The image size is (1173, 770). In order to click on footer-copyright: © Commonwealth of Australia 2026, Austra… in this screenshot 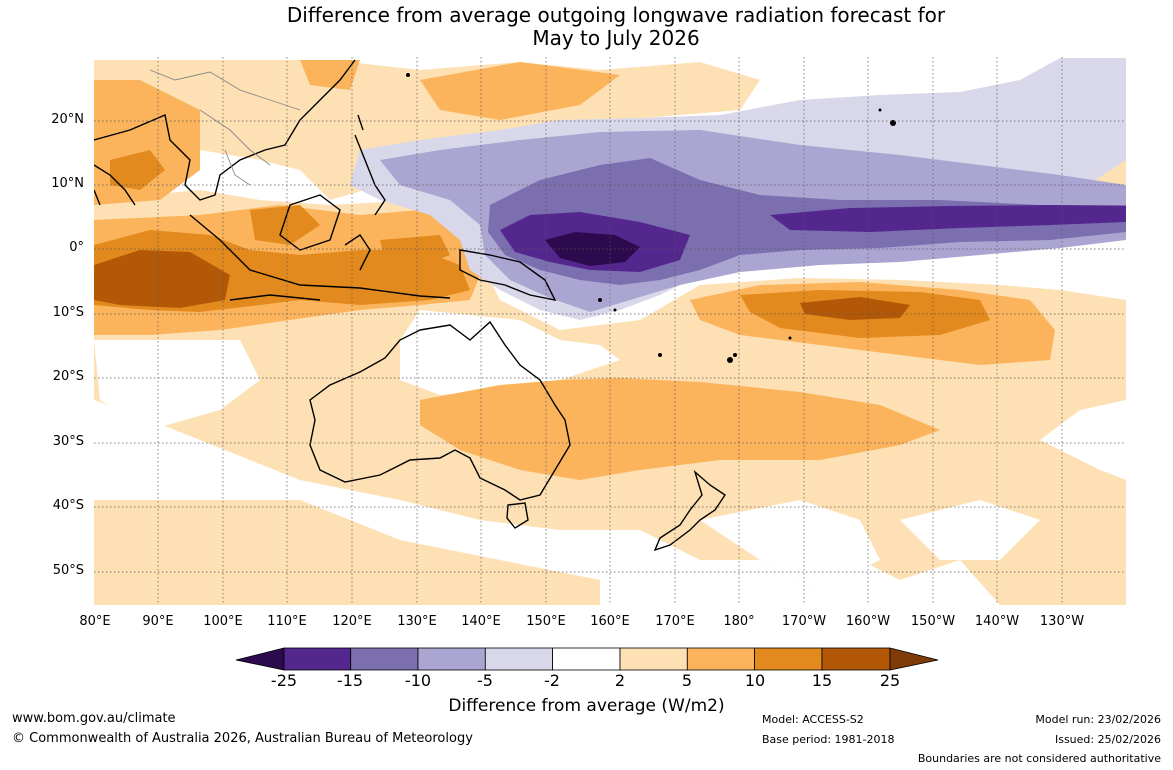, I will do `click(242, 738)`.